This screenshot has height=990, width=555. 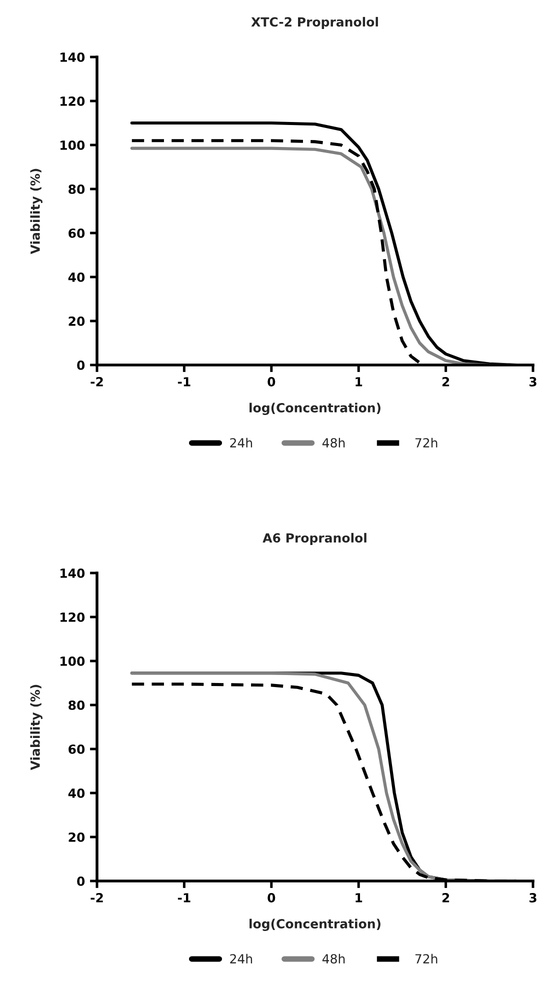 What do you see at coordinates (314, 23) in the screenshot?
I see `chart-title: XTC-2 Propranolol` at bounding box center [314, 23].